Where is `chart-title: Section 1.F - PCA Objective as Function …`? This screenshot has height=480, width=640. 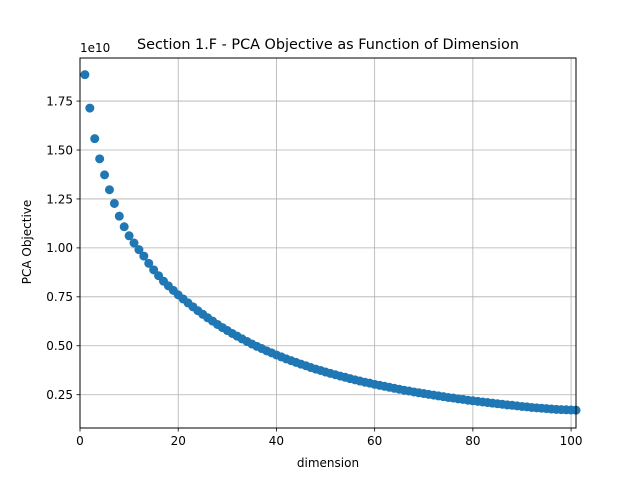 chart-title: Section 1.F - PCA Objective as Function … is located at coordinates (328, 45).